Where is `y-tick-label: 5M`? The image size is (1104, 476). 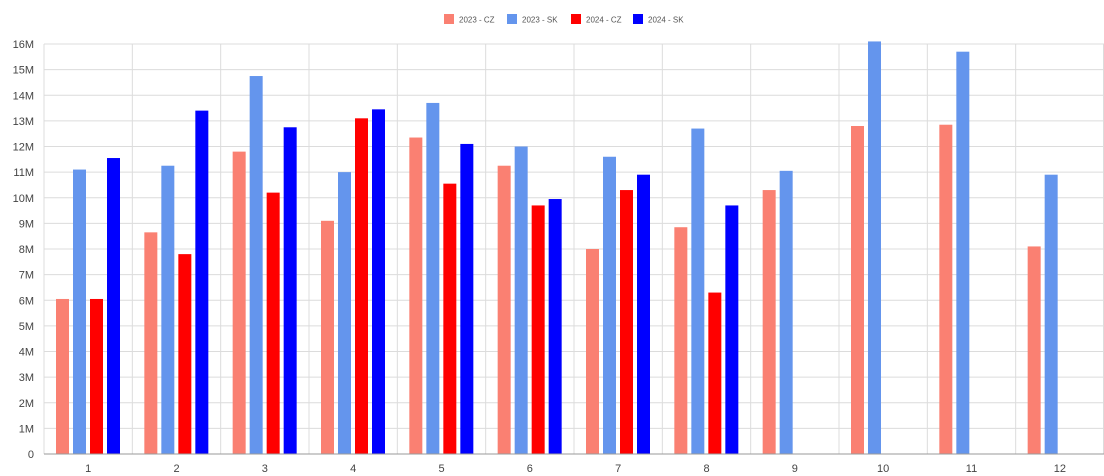 y-tick-label: 5M is located at coordinates (26, 327).